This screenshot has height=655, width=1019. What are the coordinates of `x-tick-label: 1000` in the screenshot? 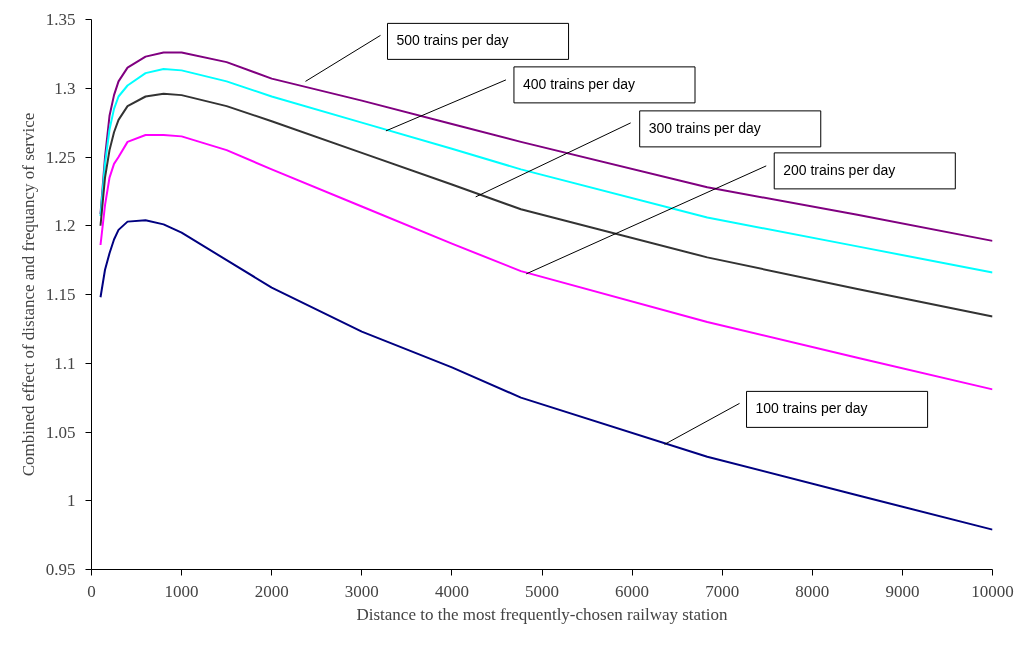 It's located at (181, 591).